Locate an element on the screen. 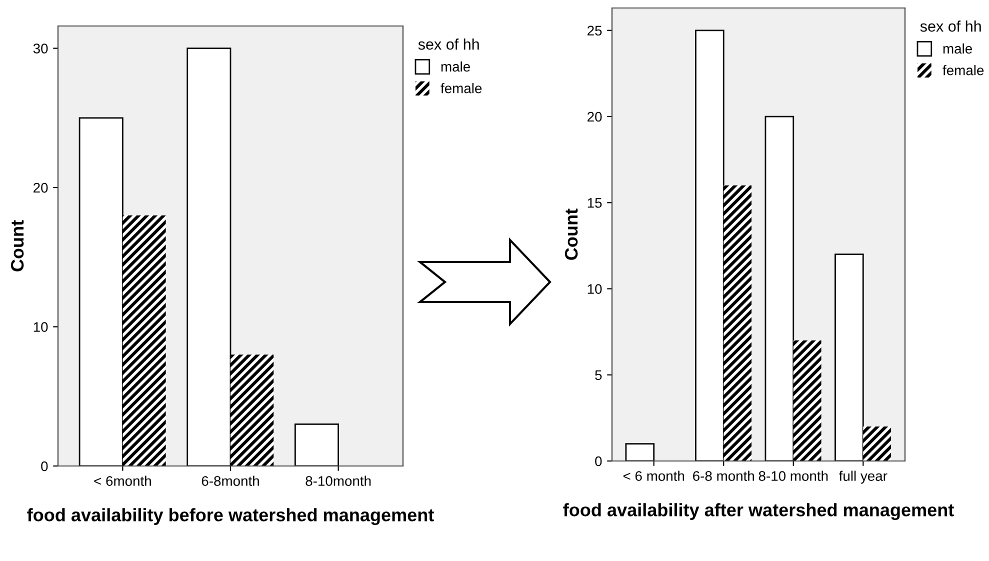 This screenshot has height=561, width=989. y-tick-label: 30 is located at coordinates (40, 49).